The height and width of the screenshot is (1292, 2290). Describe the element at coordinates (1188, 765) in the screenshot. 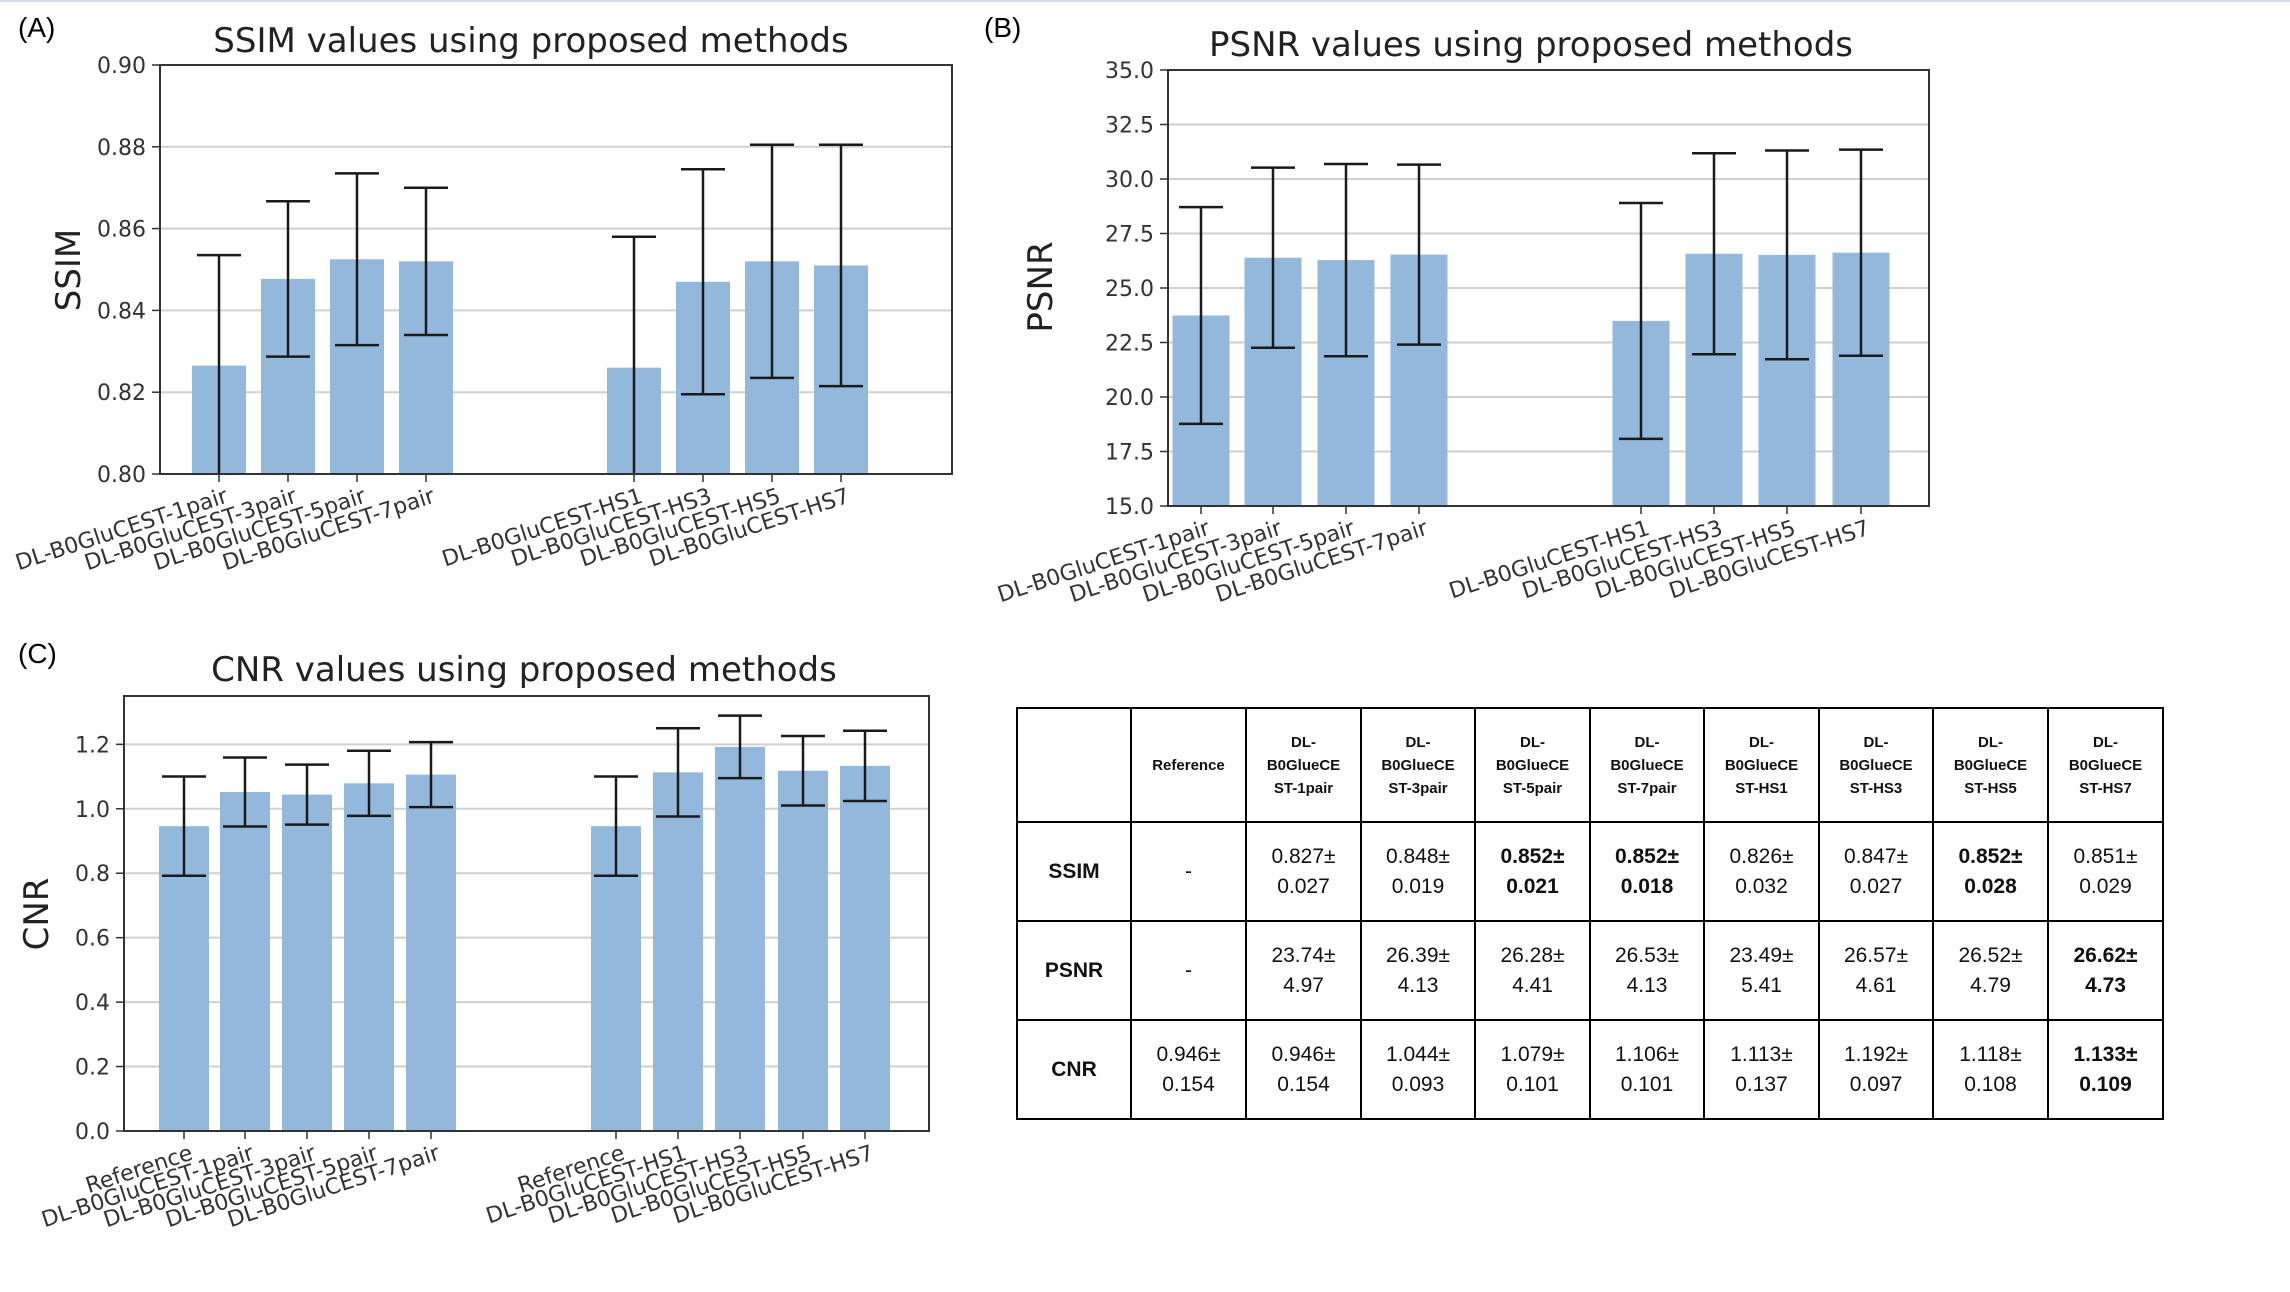

I see `table-header-cell: Reference` at that location.